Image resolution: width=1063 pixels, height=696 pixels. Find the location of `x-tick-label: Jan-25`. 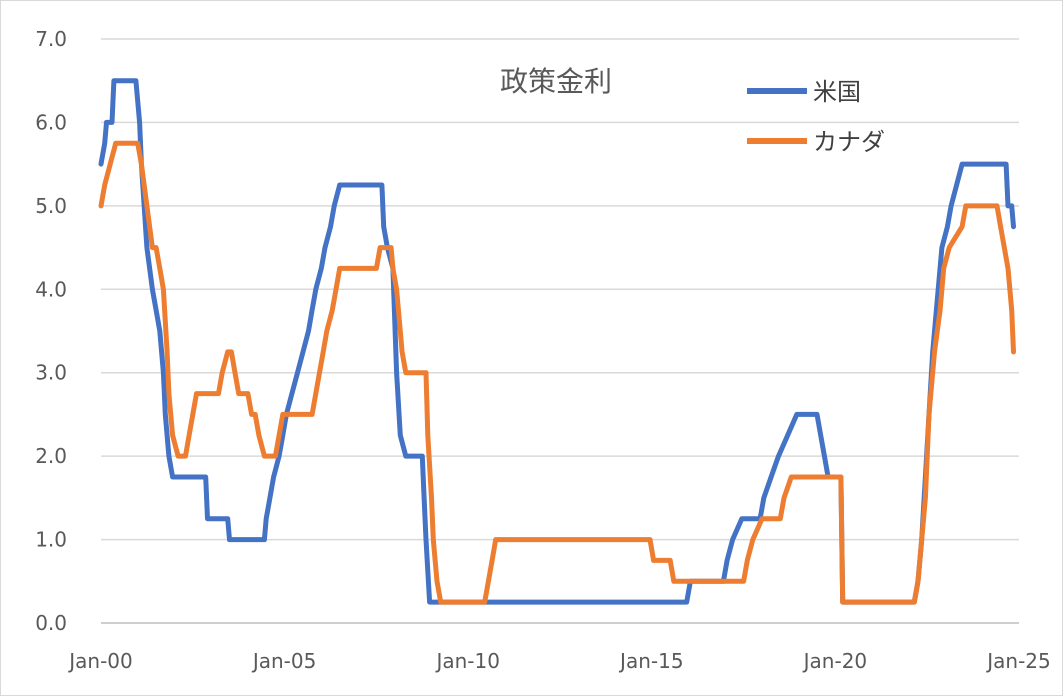

x-tick-label: Jan-25 is located at coordinates (1018, 661).